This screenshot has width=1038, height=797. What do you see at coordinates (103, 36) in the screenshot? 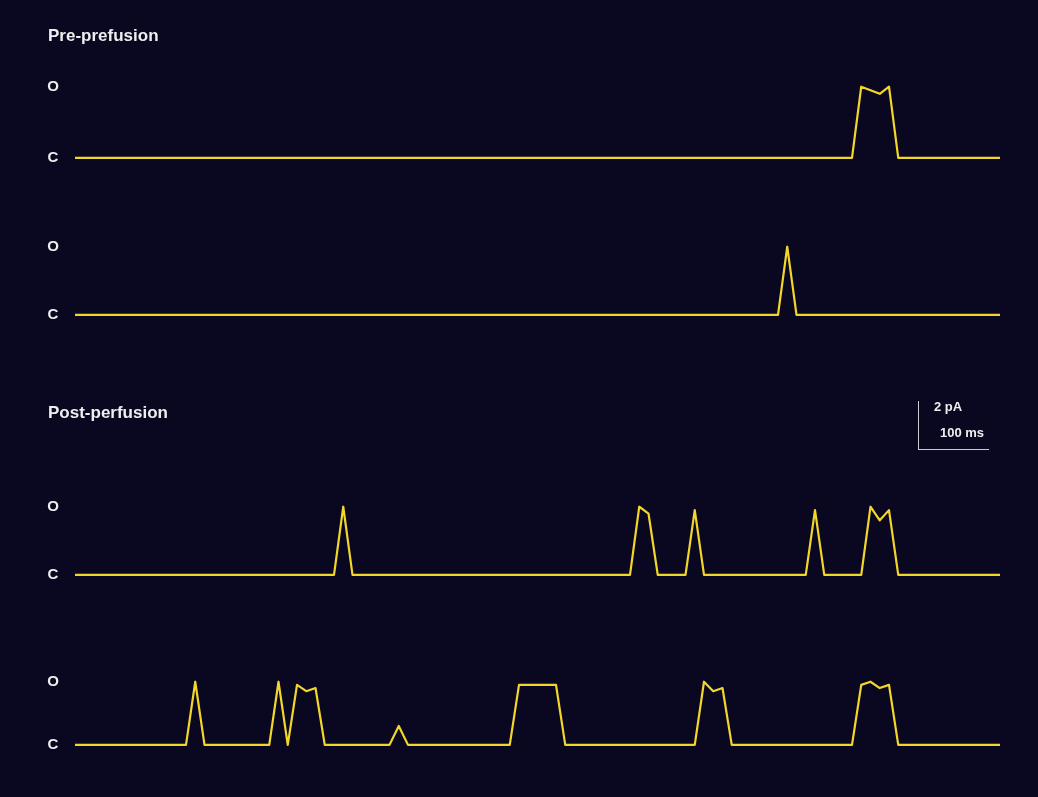
I see `chart-title: Pre-prefusion` at bounding box center [103, 36].